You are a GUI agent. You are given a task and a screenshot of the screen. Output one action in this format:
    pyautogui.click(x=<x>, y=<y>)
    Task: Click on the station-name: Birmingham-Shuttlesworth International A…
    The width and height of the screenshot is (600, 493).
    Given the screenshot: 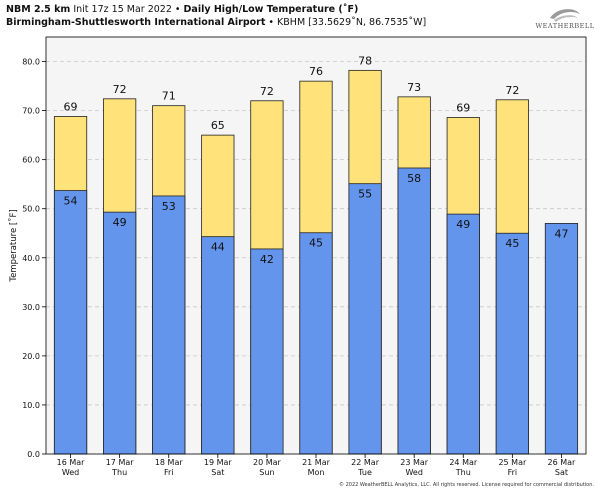 What is the action you would take?
    pyautogui.click(x=136, y=22)
    